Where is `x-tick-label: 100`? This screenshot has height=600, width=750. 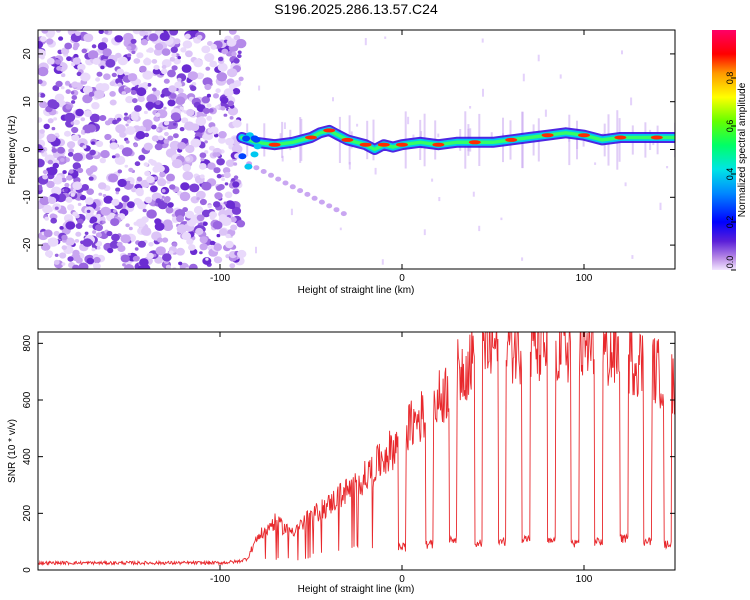 x-tick-label: 100 is located at coordinates (584, 278).